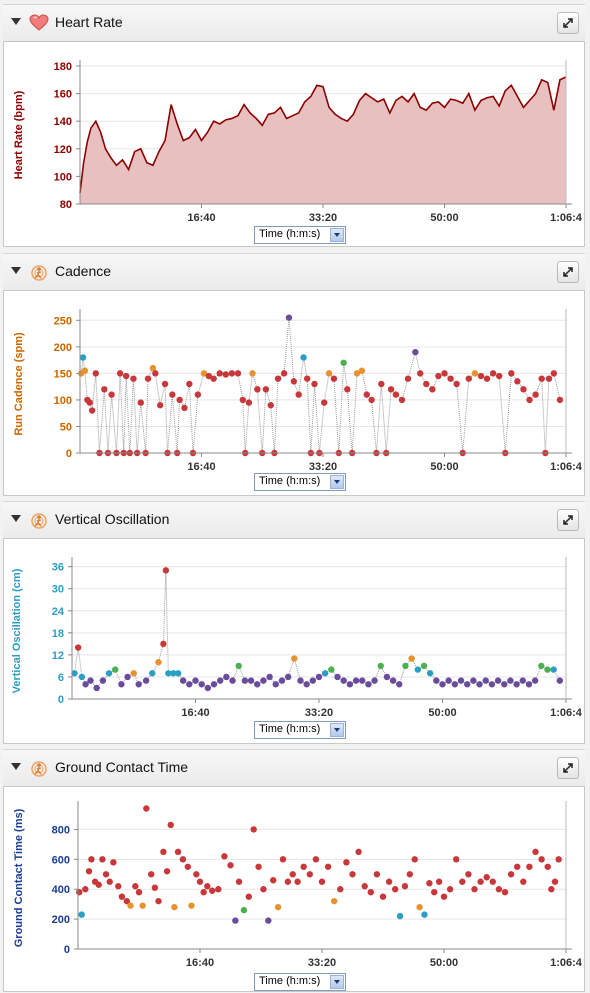 The height and width of the screenshot is (993, 590). What do you see at coordinates (19, 384) in the screenshot?
I see `y-axis-label: Run Cadence (spm)` at bounding box center [19, 384].